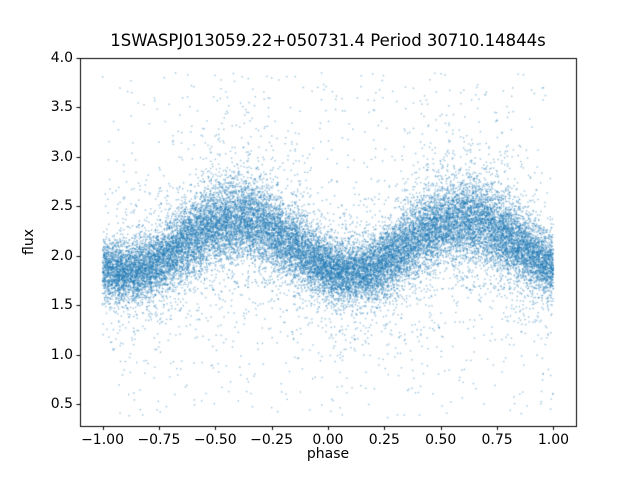 Image resolution: width=640 pixels, height=480 pixels. What do you see at coordinates (61, 354) in the screenshot?
I see `y-tick-label: 1.0` at bounding box center [61, 354].